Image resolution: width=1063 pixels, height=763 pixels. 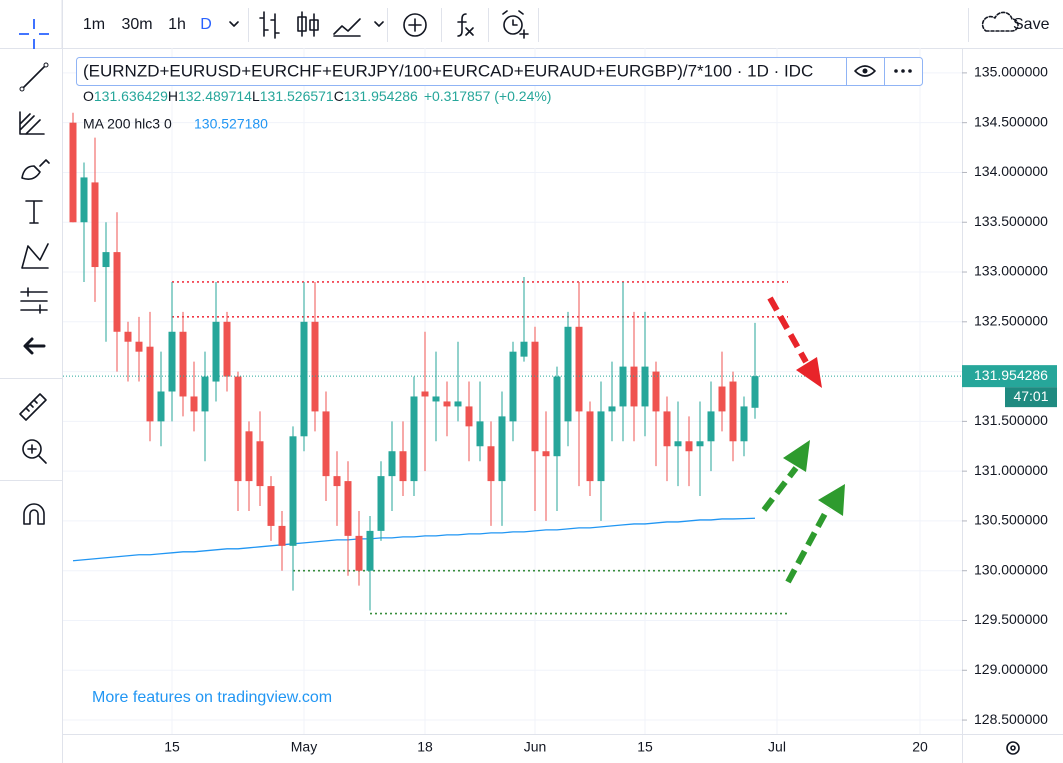 What do you see at coordinates (269, 25) in the screenshot?
I see `bars-icon` at bounding box center [269, 25].